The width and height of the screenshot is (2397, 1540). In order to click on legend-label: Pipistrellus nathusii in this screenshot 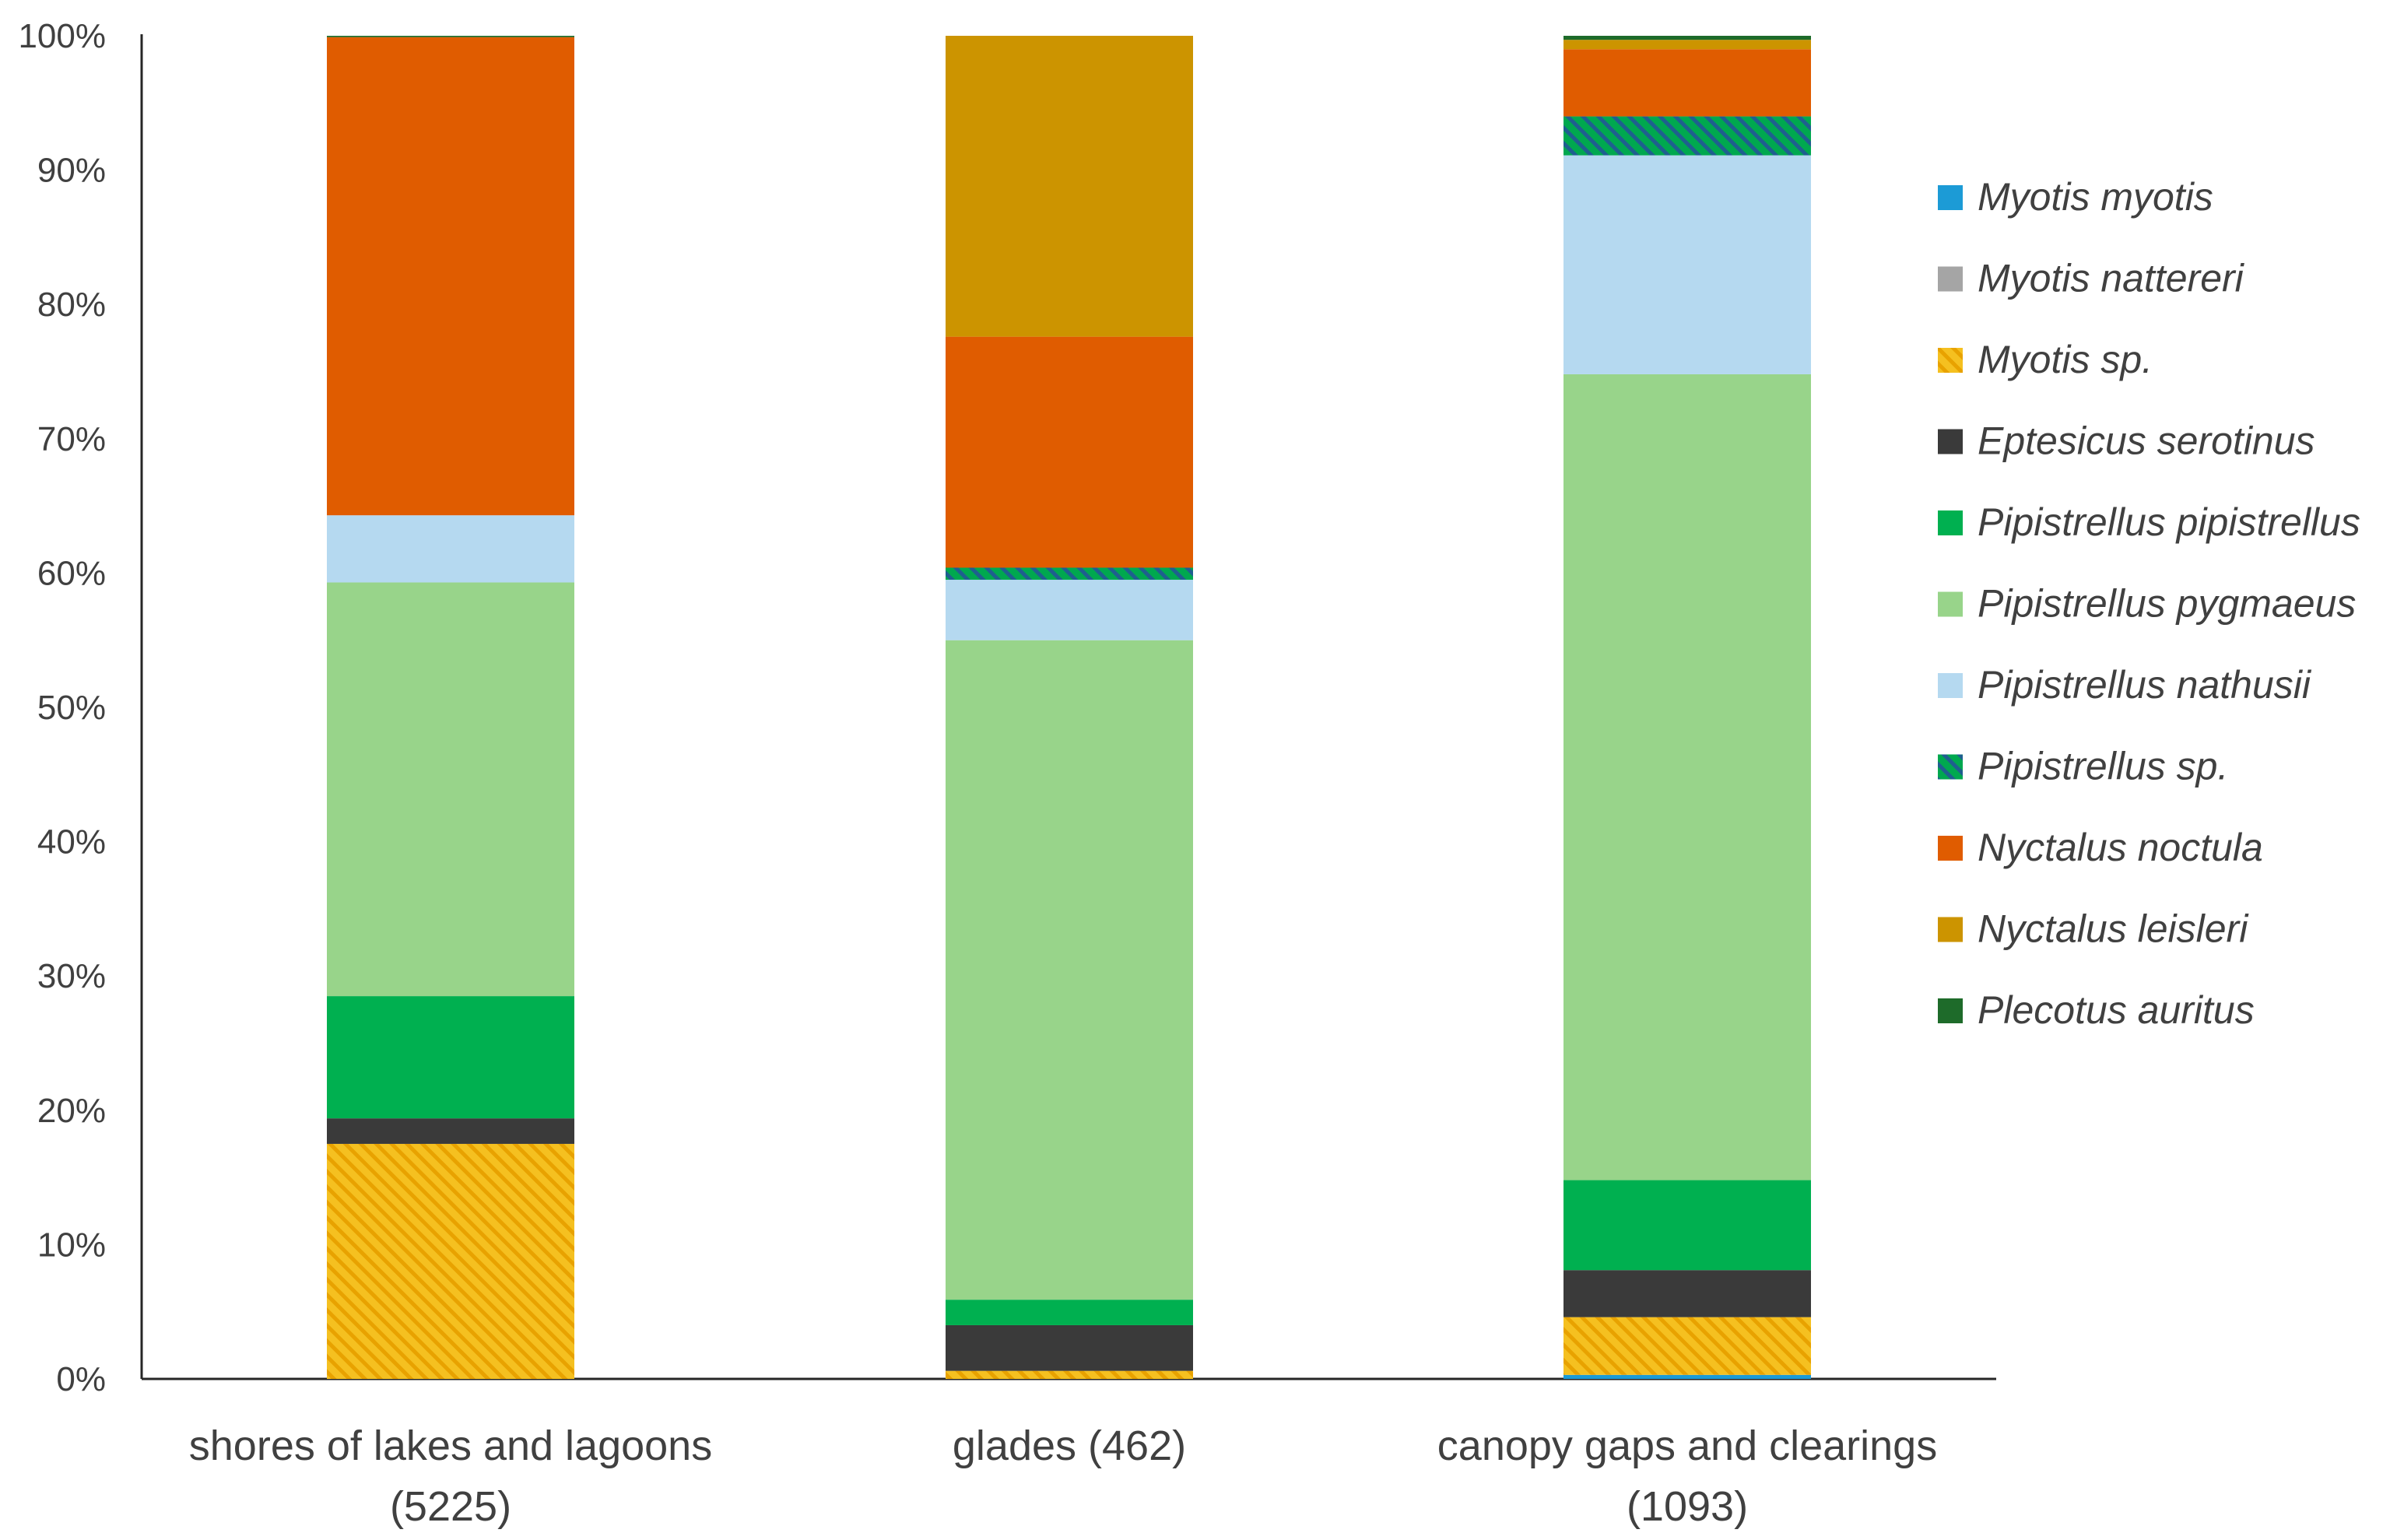, I will do `click(2145, 685)`.